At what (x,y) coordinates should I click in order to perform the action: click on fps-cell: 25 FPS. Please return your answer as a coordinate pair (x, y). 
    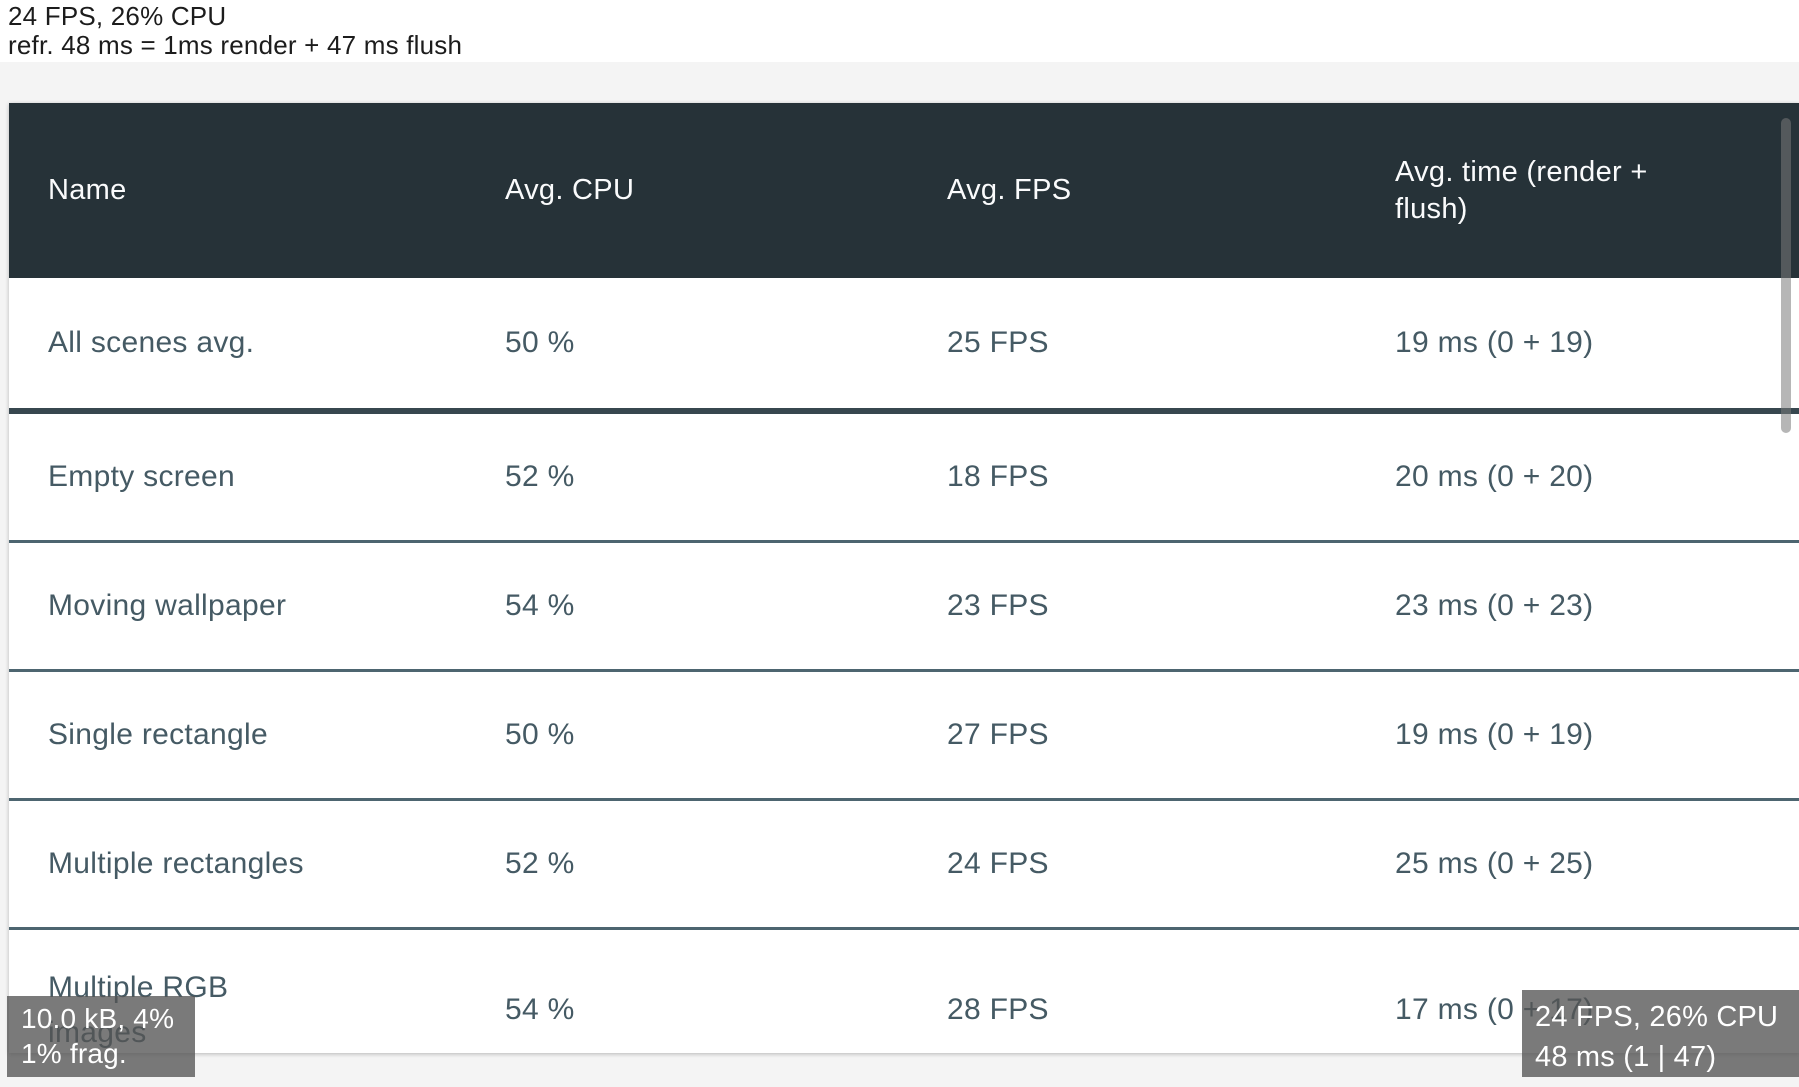
    Looking at the image, I should click on (998, 342).